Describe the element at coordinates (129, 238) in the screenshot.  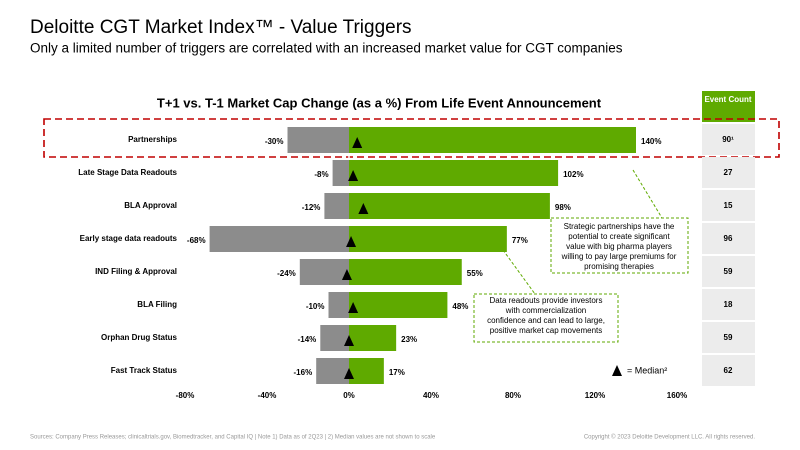
I see `category-label: Early stage data readouts` at that location.